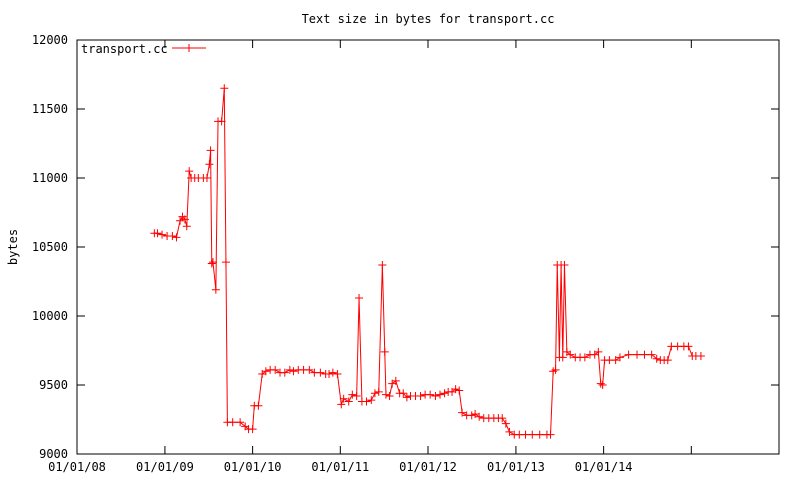  What do you see at coordinates (50, 316) in the screenshot?
I see `y-tick-label: 10000` at bounding box center [50, 316].